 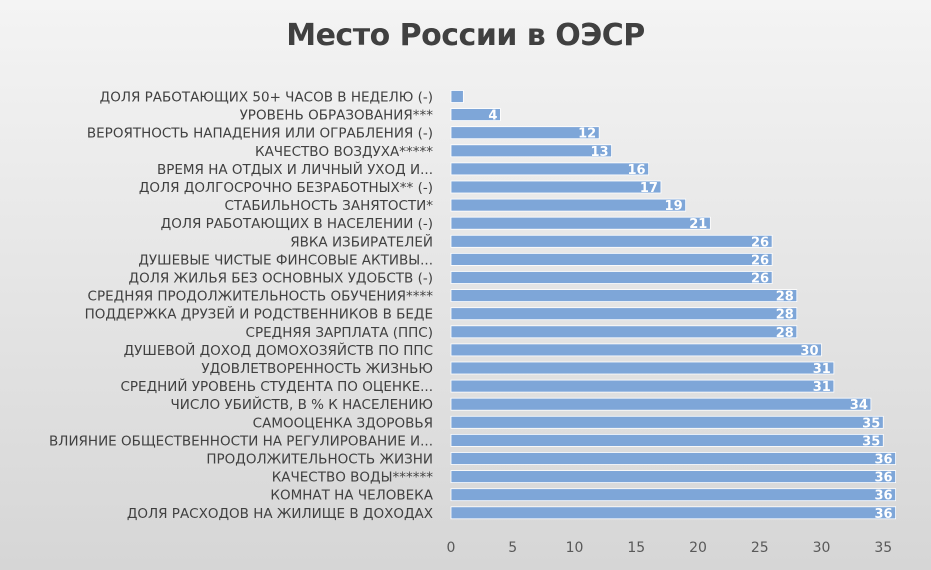 What do you see at coordinates (636, 548) in the screenshot?
I see `x-tick-label: 15` at bounding box center [636, 548].